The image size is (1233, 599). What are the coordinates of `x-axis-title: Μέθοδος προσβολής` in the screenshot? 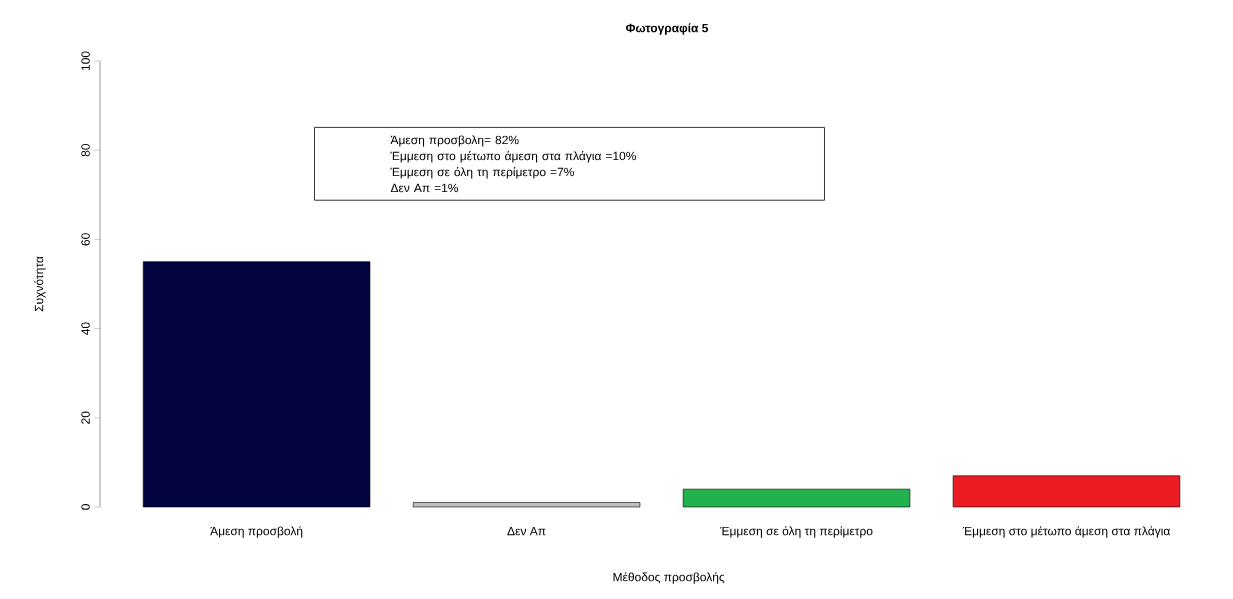 It's located at (669, 578).